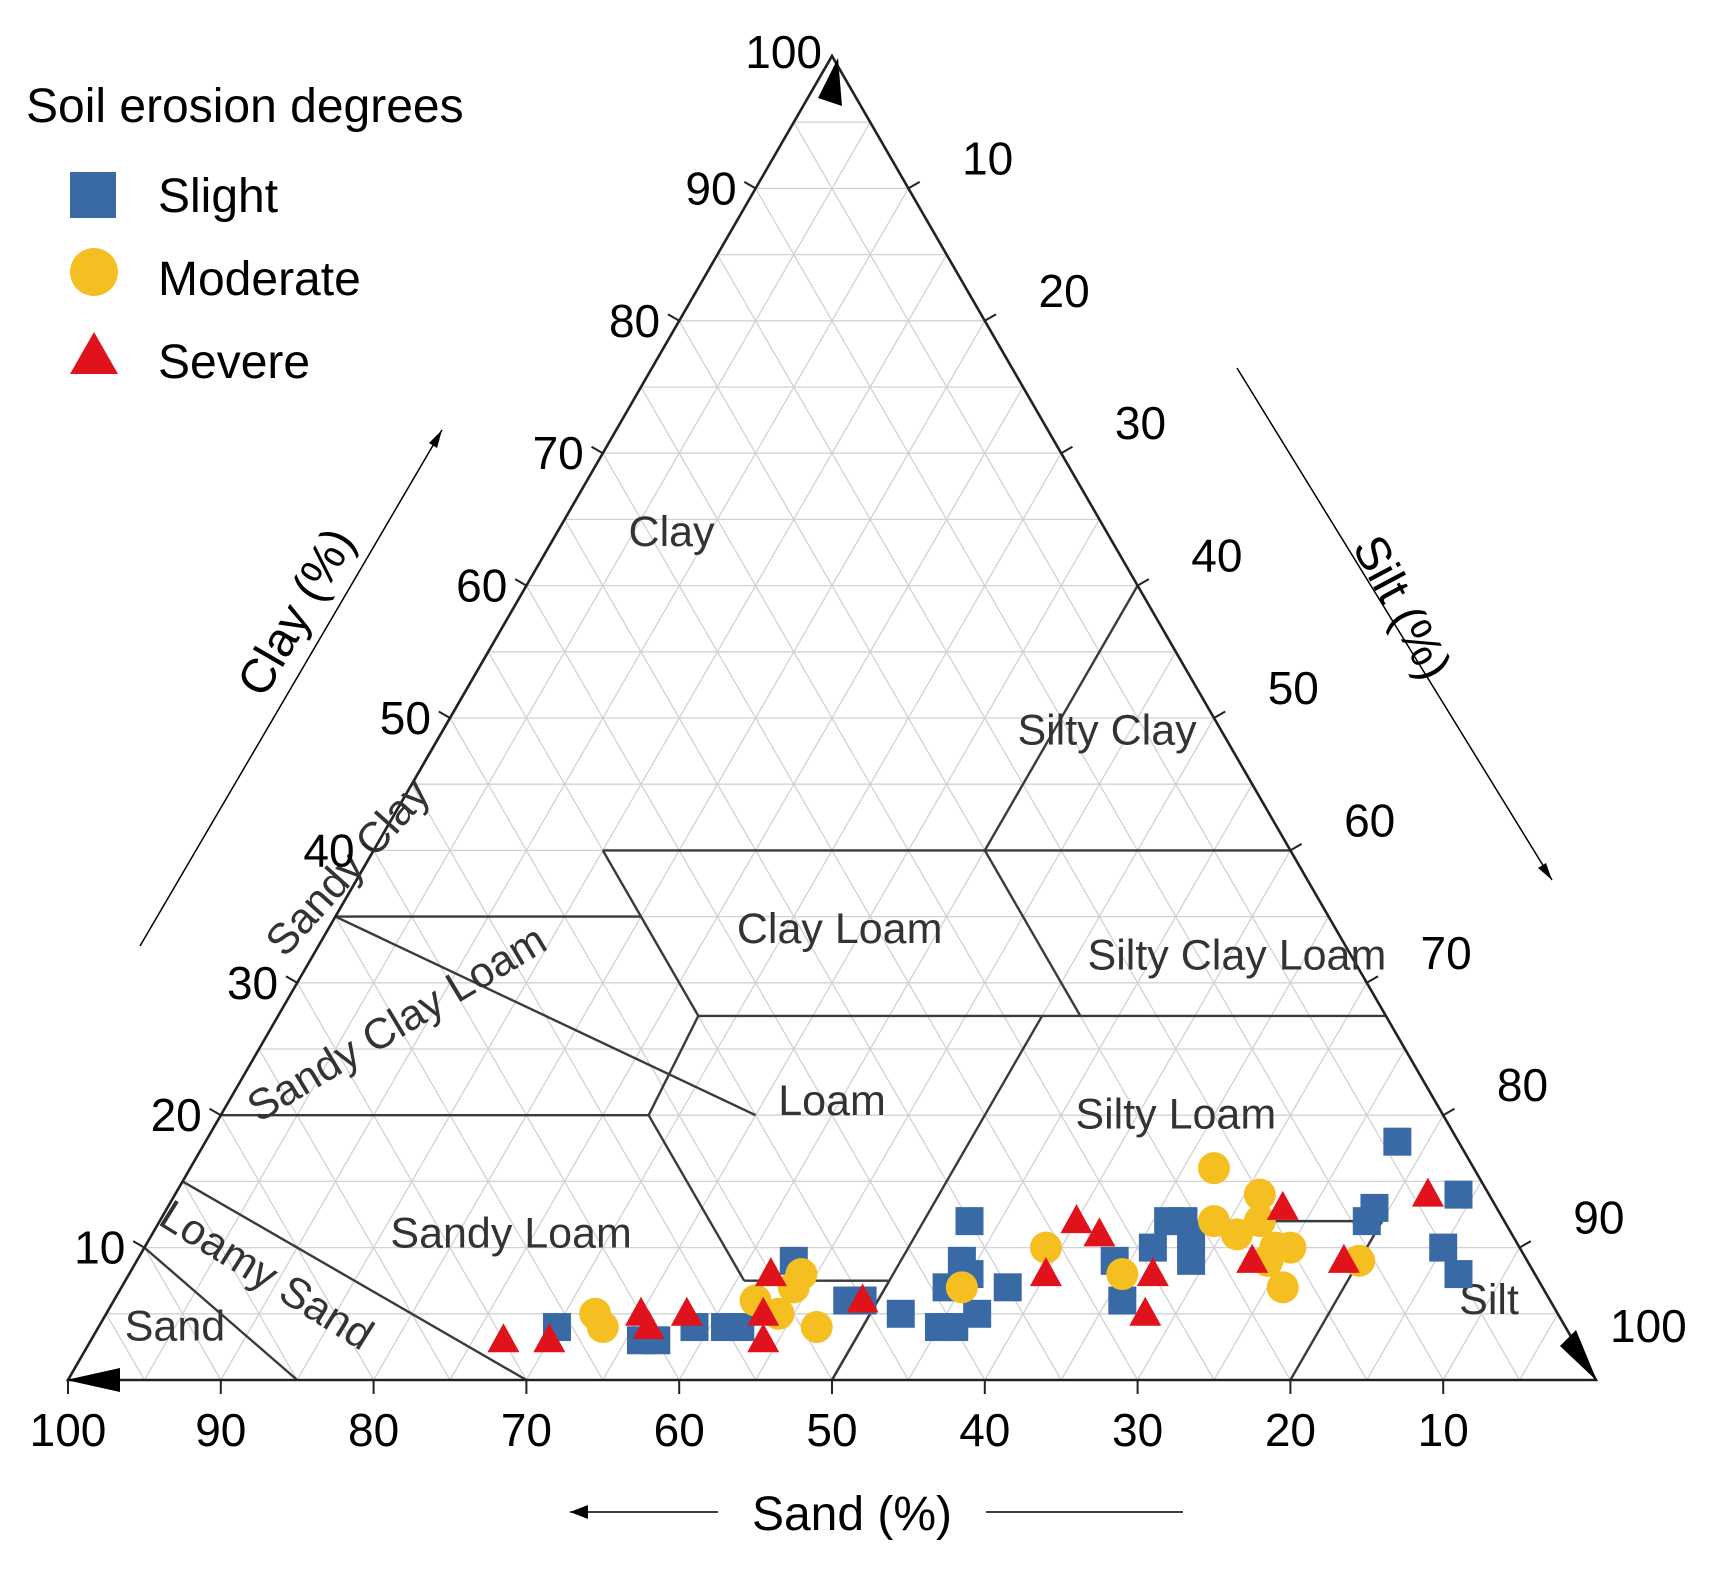 Image resolution: width=1724 pixels, height=1575 pixels. What do you see at coordinates (328, 850) in the screenshot?
I see `clay-tick-label: 40` at bounding box center [328, 850].